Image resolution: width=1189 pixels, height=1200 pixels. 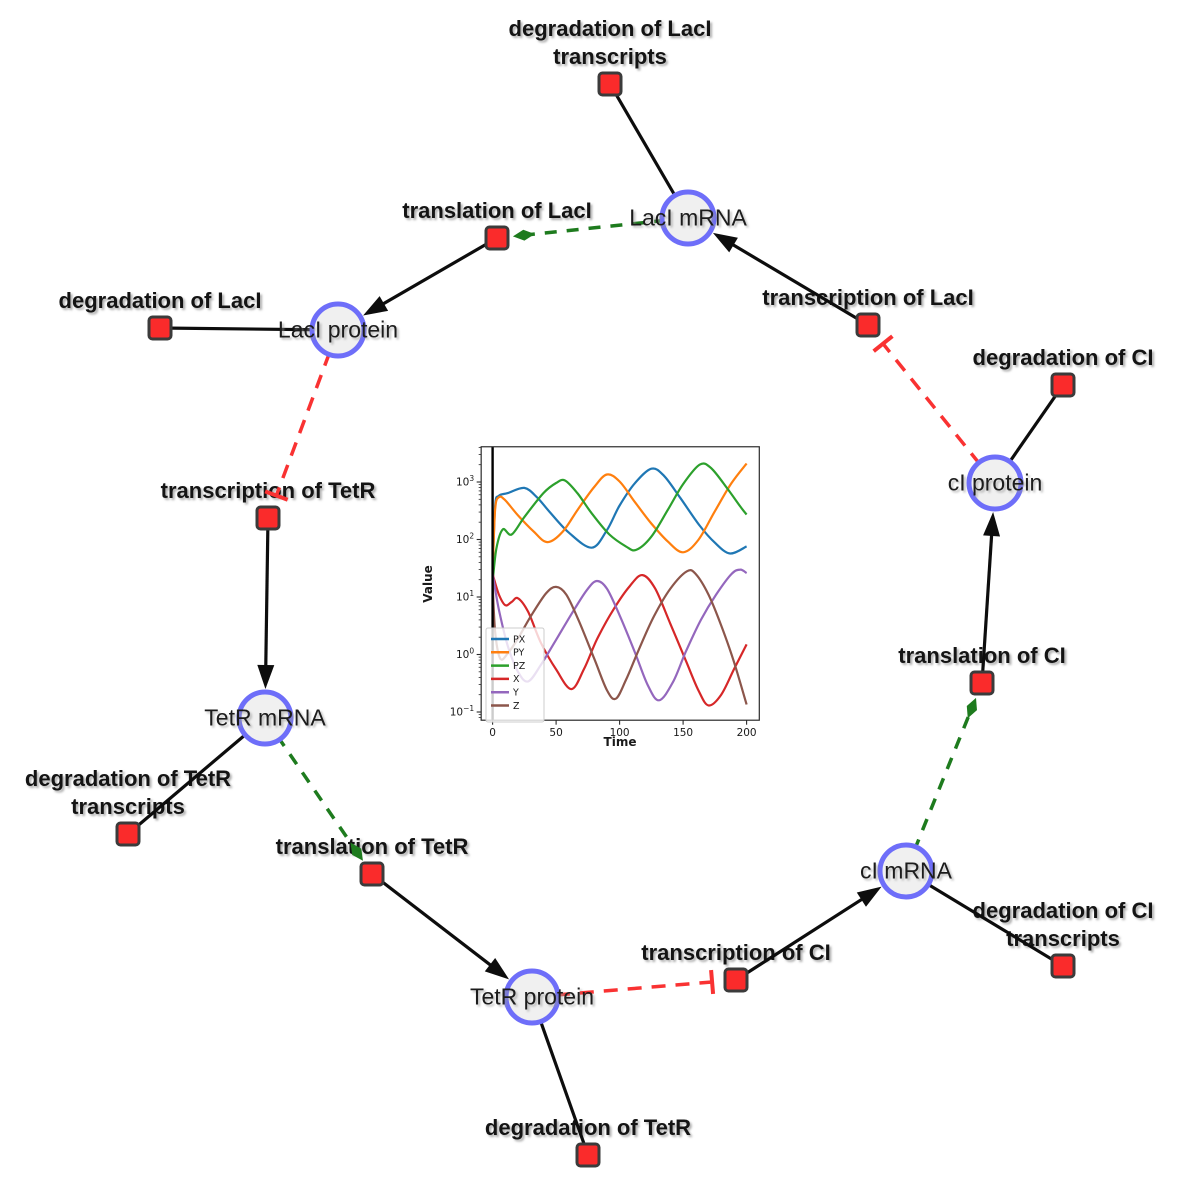 What do you see at coordinates (465, 539) in the screenshot?
I see `y-tick-label: 10²` at bounding box center [465, 539].